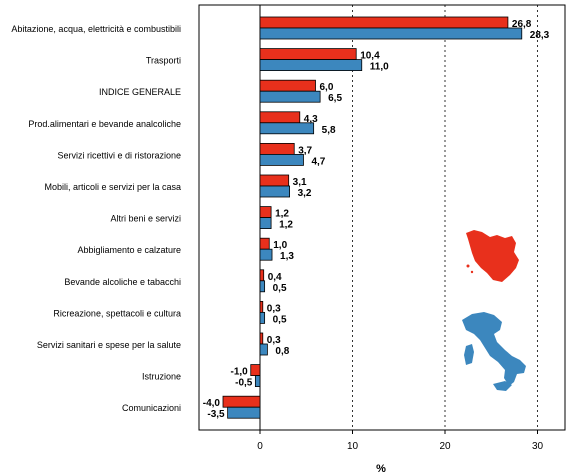 Image resolution: width=567 pixels, height=475 pixels. I want to click on toscana-data-label: 3,1, so click(300, 182).